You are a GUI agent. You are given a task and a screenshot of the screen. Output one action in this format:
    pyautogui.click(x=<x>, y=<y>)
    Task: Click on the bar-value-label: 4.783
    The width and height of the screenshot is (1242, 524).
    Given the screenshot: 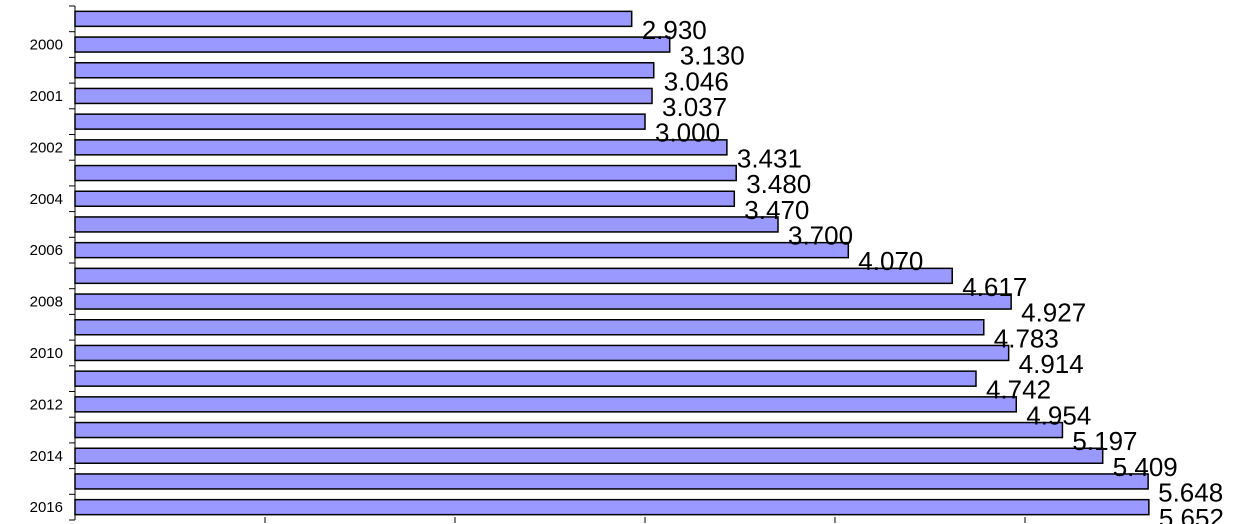 What is the action you would take?
    pyautogui.click(x=1026, y=338)
    